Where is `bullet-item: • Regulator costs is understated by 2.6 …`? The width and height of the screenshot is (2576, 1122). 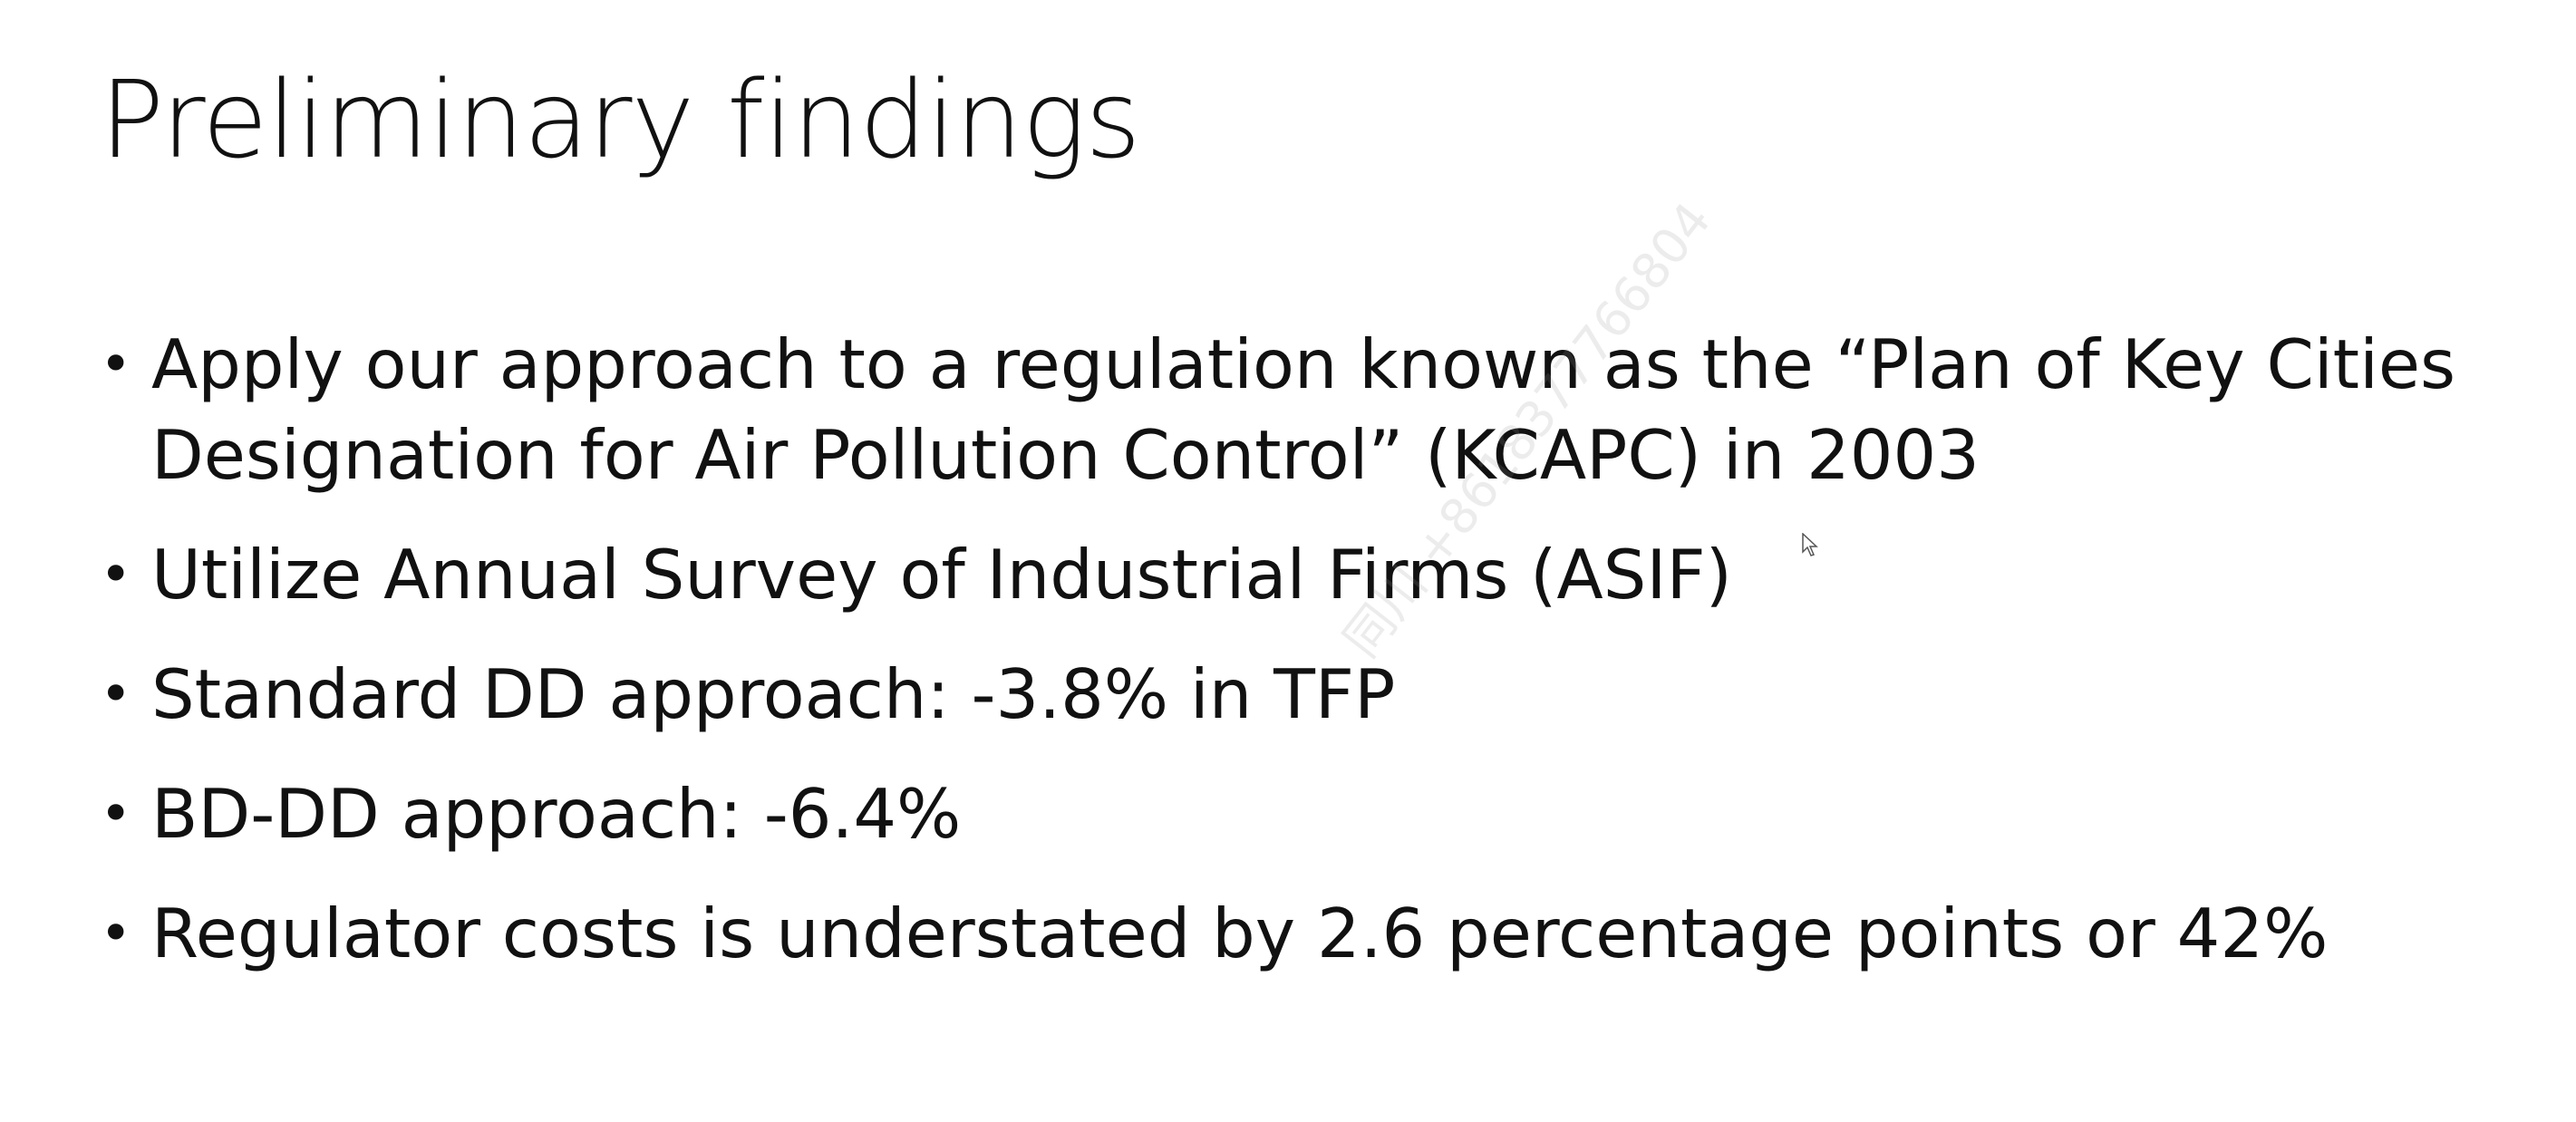 bullet-item: • Regulator costs is understated by 2.6 … is located at coordinates (1305, 933).